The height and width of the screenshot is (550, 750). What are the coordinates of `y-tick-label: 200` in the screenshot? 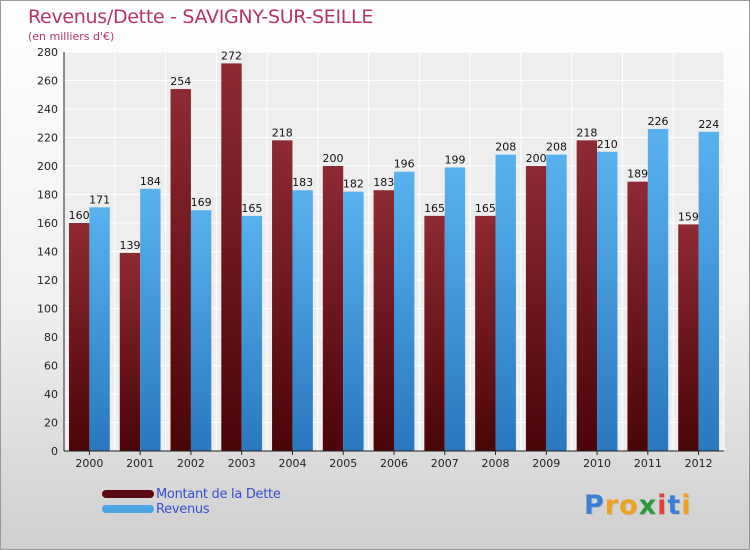 It's located at (47, 166).